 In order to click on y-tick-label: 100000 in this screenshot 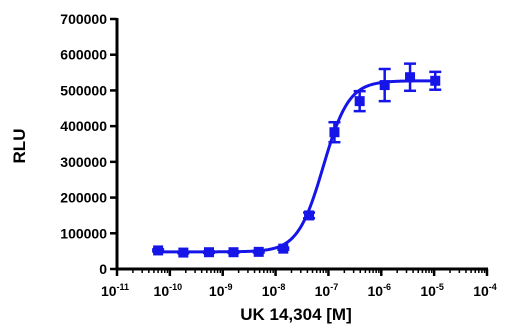, I will do `click(83, 233)`.